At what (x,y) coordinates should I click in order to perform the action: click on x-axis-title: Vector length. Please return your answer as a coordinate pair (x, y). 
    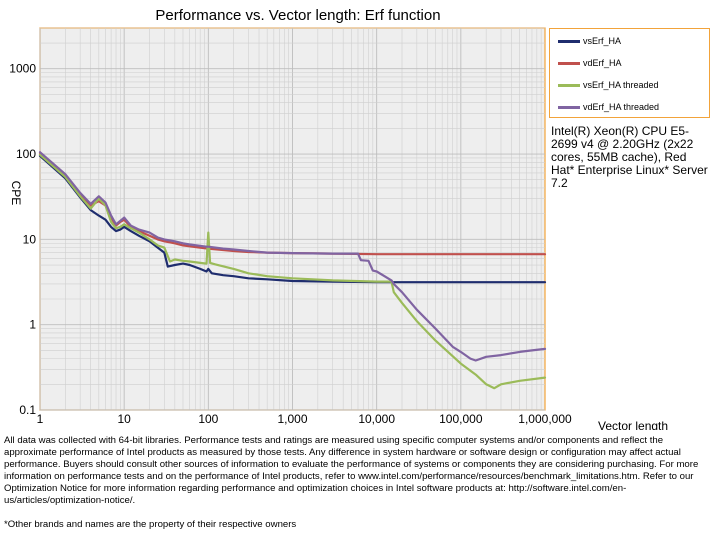
    Looking at the image, I should click on (633, 424).